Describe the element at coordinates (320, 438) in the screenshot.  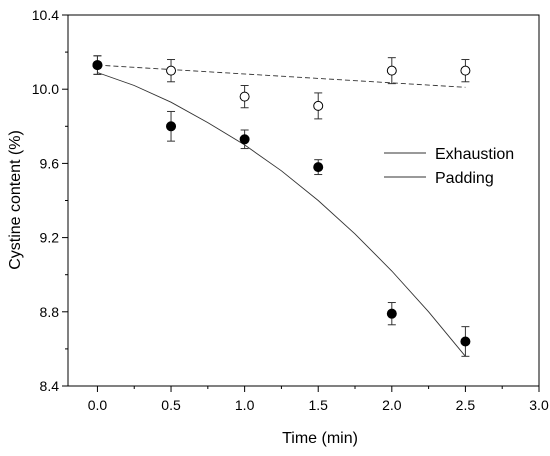
I see `x-axis-title: Time (min)` at that location.